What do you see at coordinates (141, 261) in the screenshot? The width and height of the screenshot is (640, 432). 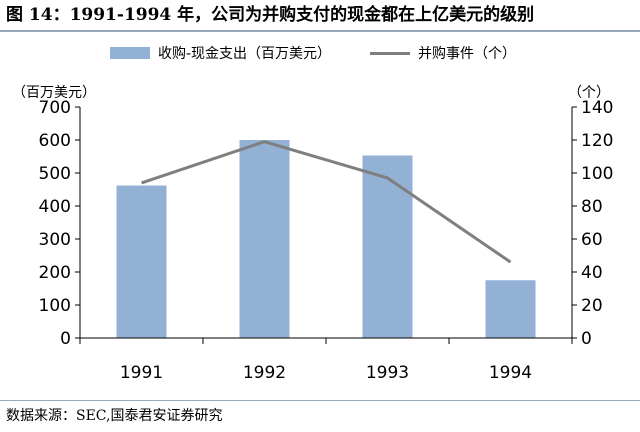 I see `bar-1991` at bounding box center [141, 261].